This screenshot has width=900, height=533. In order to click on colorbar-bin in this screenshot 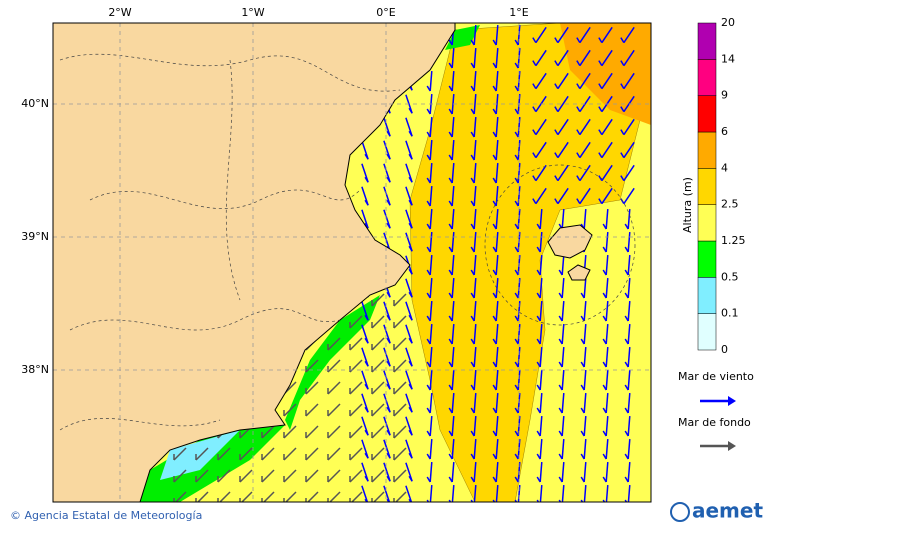, I will do `click(707, 77)`.